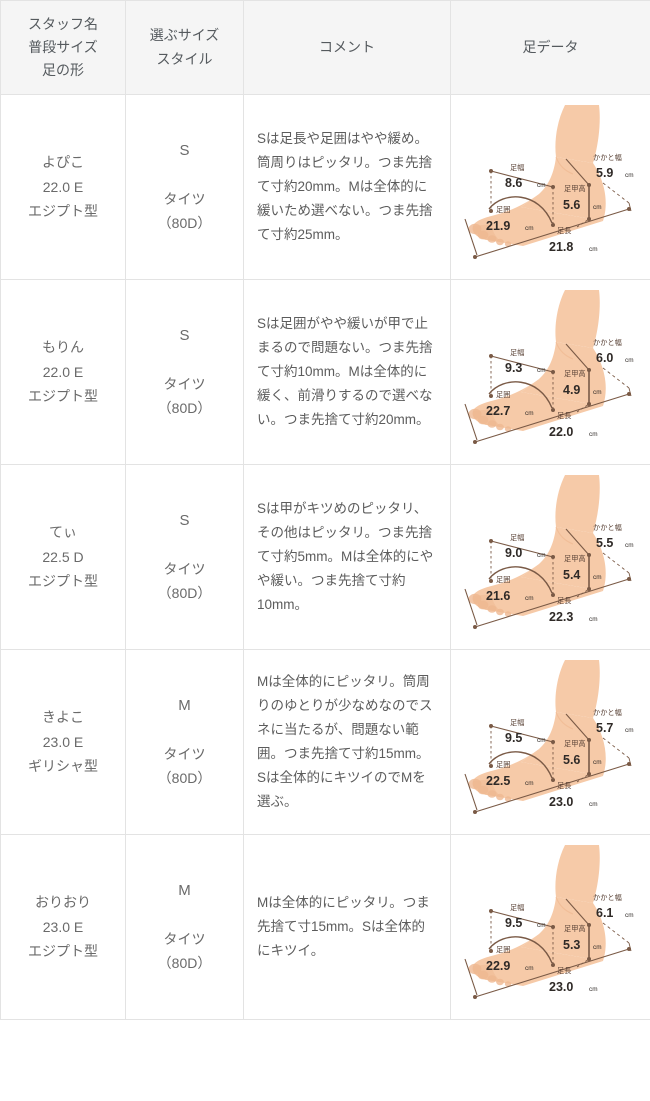 This screenshot has width=650, height=1101. What do you see at coordinates (571, 575) in the screenshot?
I see `instep-height-value: 5.4` at bounding box center [571, 575].